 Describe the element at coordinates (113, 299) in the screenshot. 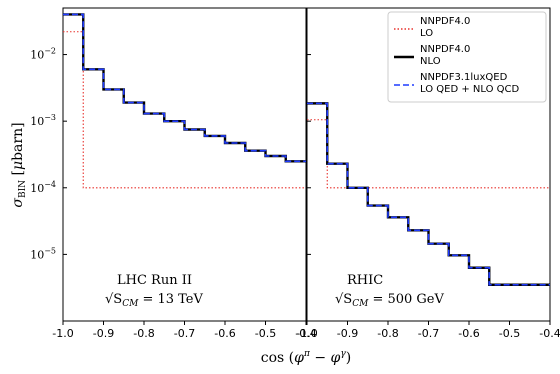

I see `panel-lhc-energy-lhs: √S` at that location.